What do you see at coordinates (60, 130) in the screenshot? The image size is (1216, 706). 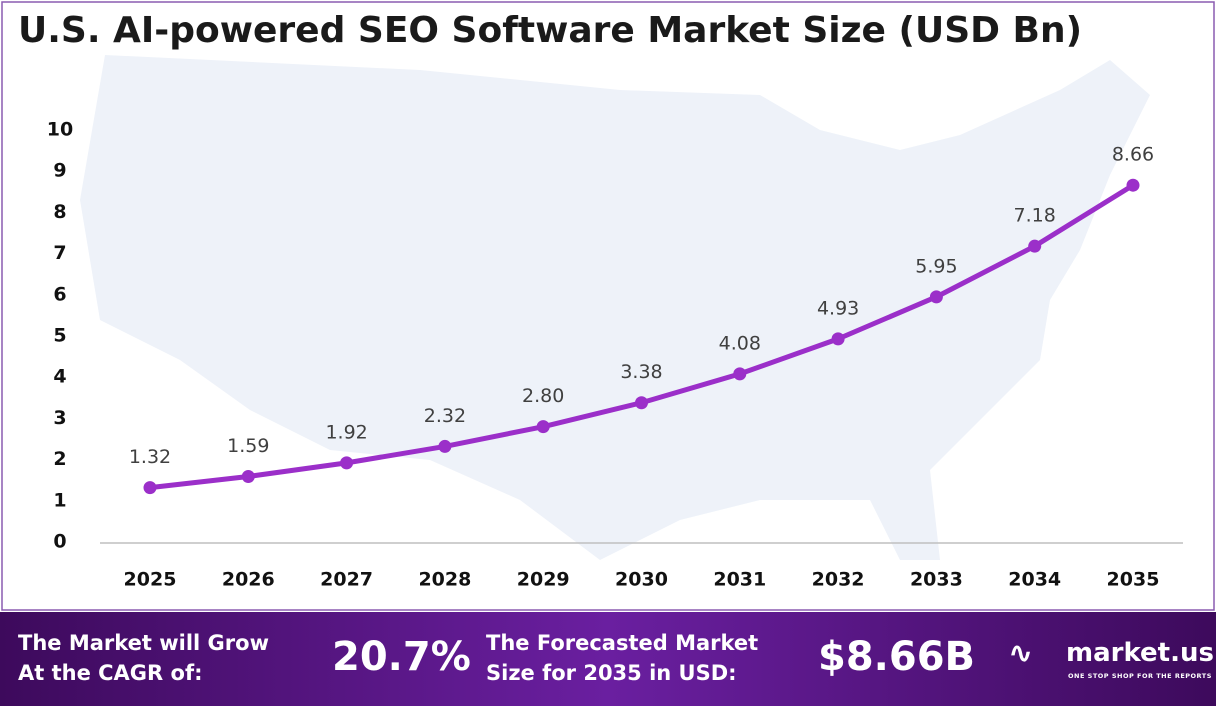 I see `y-tick-label: 10` at bounding box center [60, 130].